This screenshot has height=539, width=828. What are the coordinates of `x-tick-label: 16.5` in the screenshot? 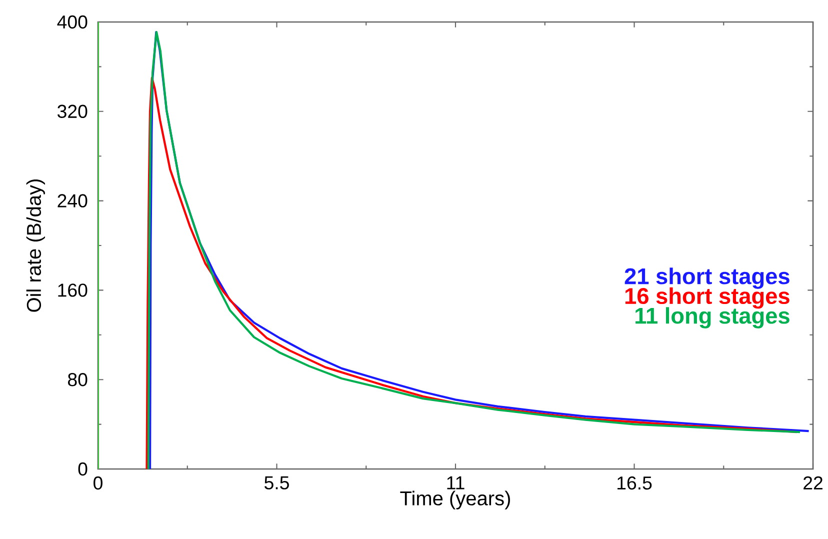 It's located at (635, 483).